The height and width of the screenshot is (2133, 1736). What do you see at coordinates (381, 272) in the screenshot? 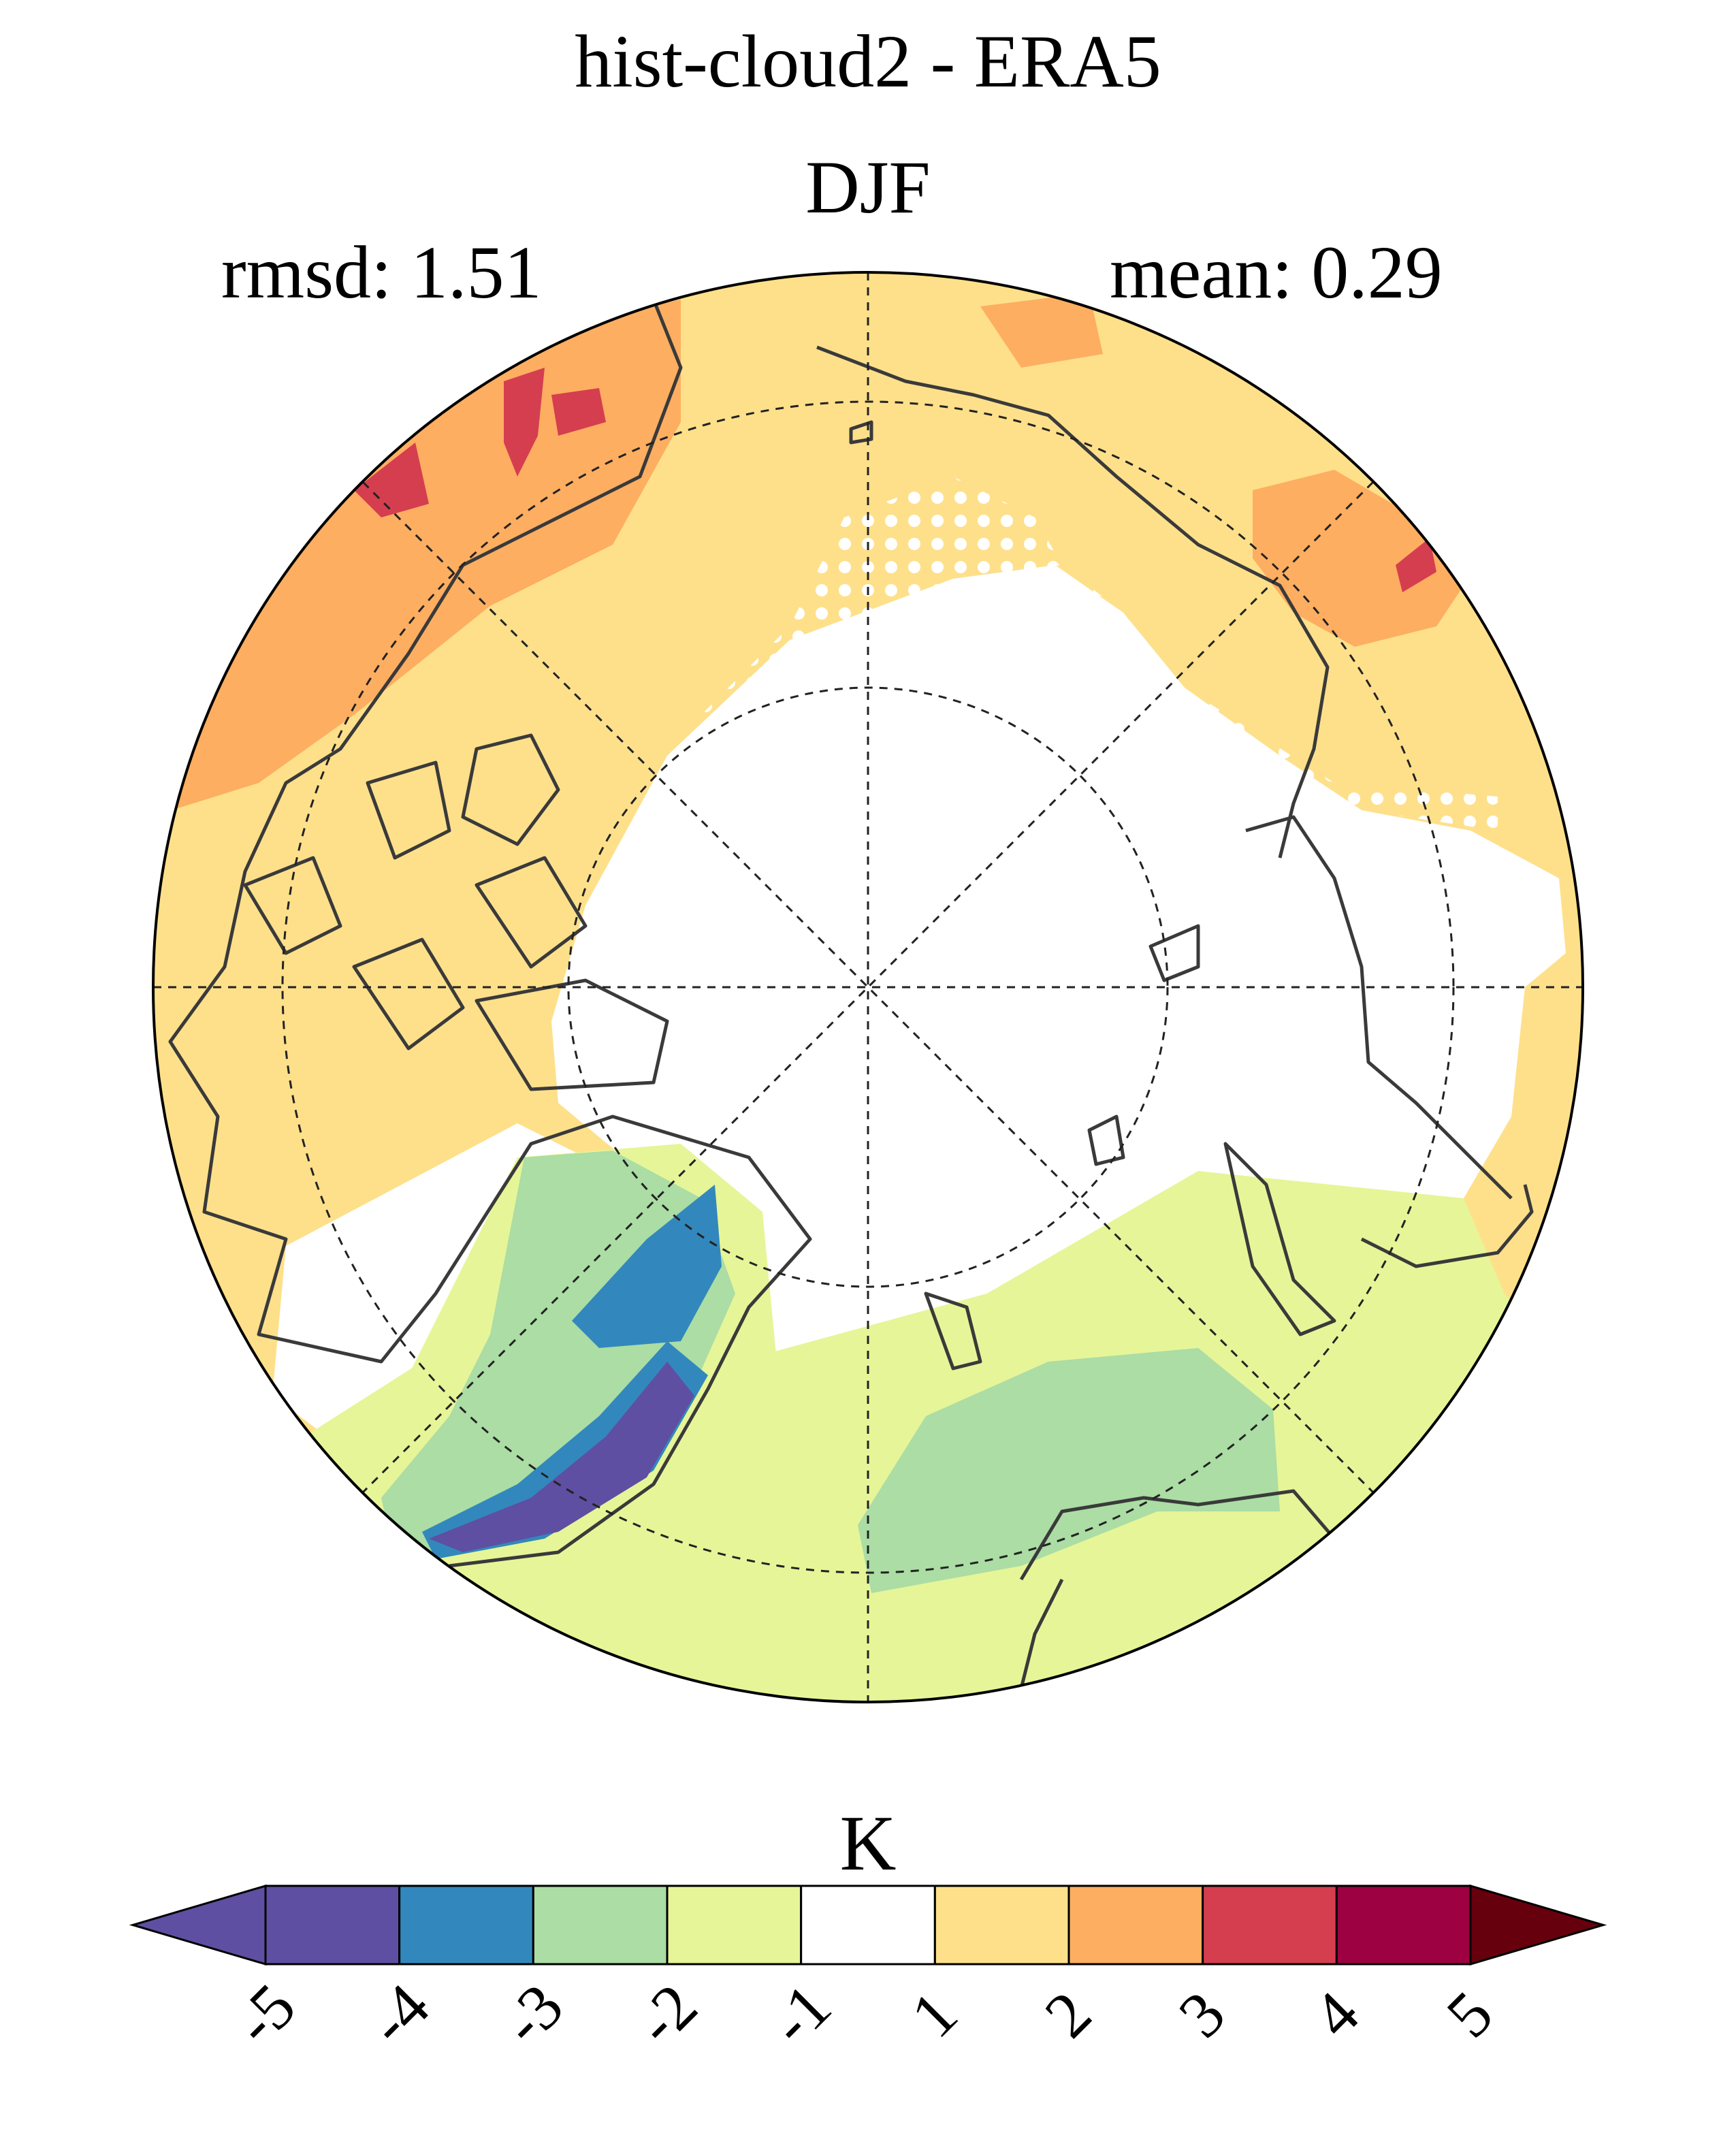
I see `rmsd-label: rmsd: 1.51` at bounding box center [381, 272].